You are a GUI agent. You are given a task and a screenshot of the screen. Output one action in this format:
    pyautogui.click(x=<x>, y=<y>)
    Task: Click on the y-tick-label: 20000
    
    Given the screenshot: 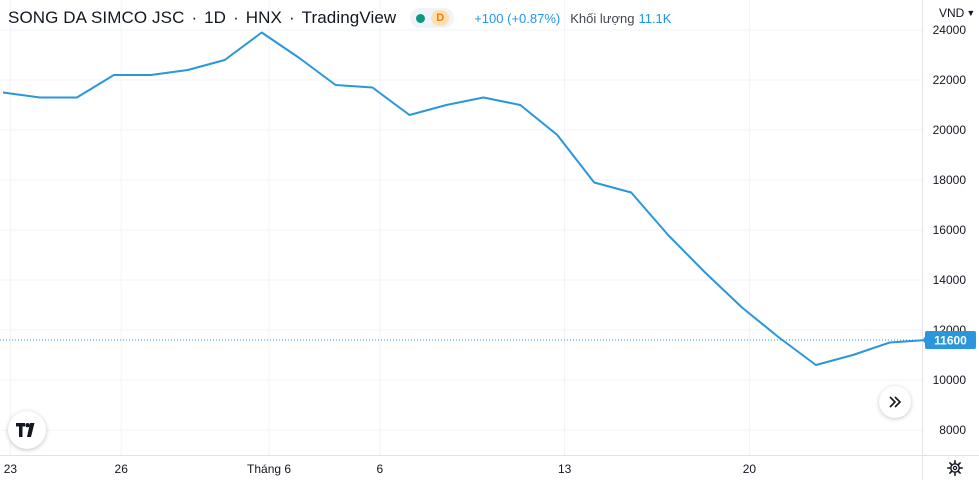 What is the action you would take?
    pyautogui.click(x=950, y=130)
    